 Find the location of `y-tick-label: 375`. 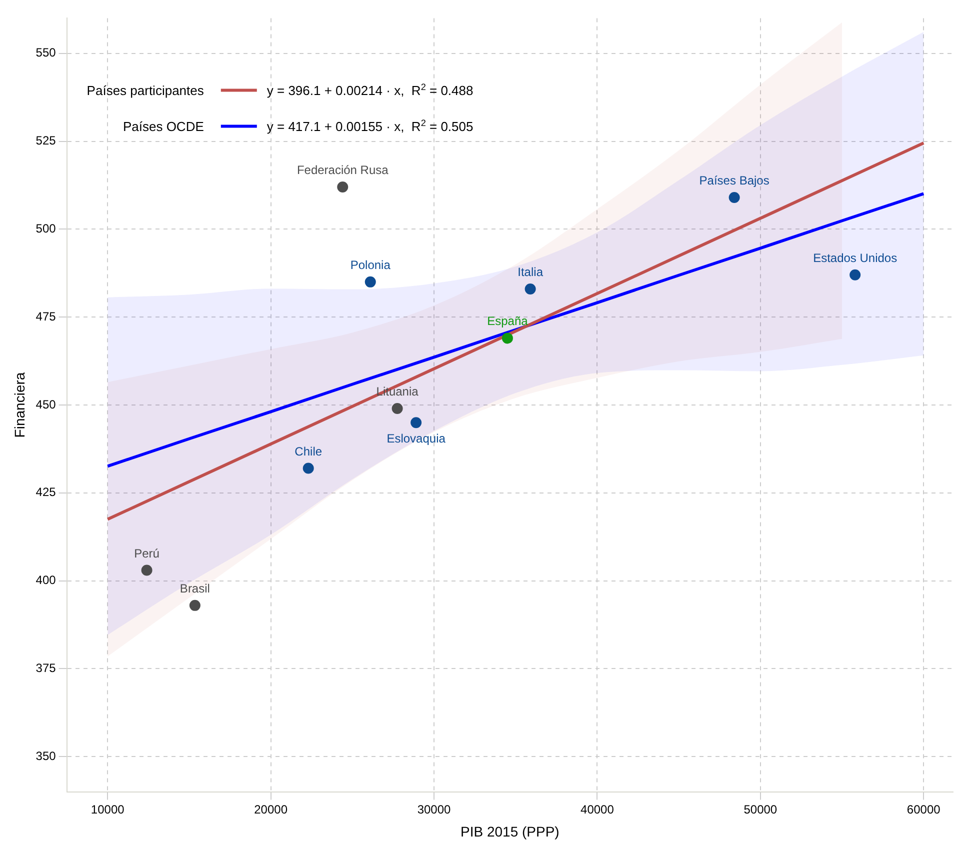

y-tick-label: 375 is located at coordinates (46, 668).